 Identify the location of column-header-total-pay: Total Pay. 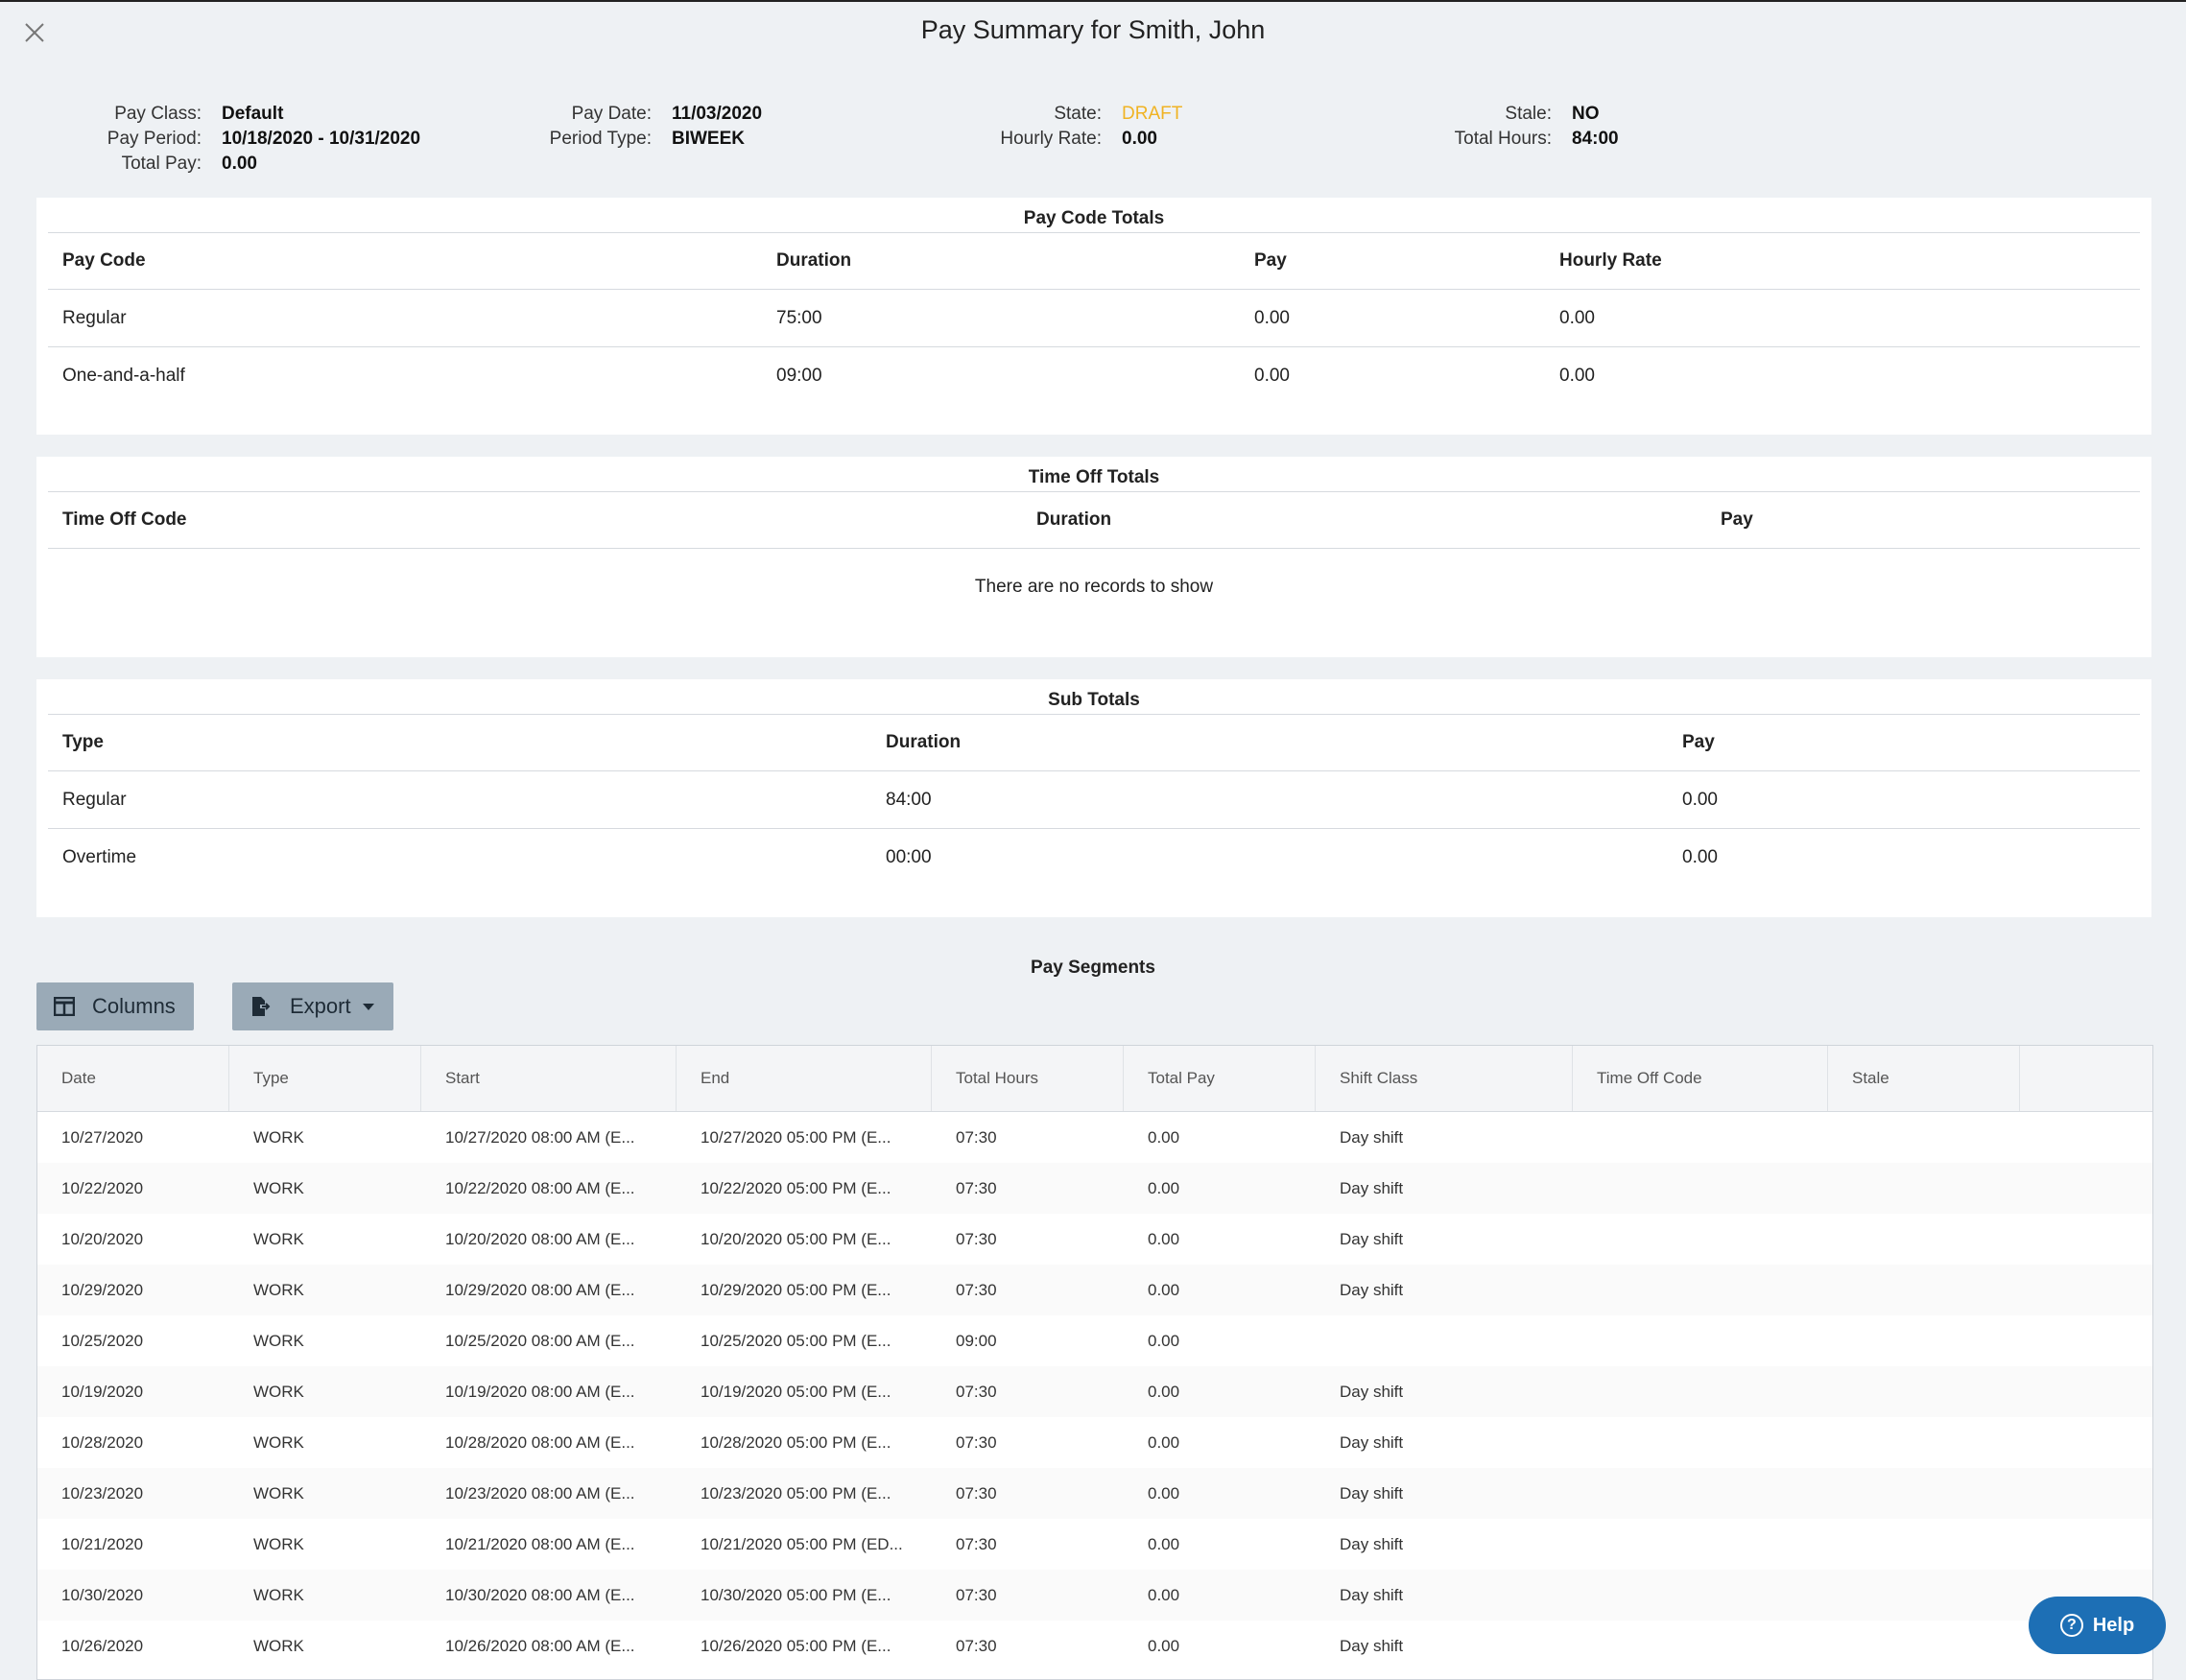
(1220, 1078).